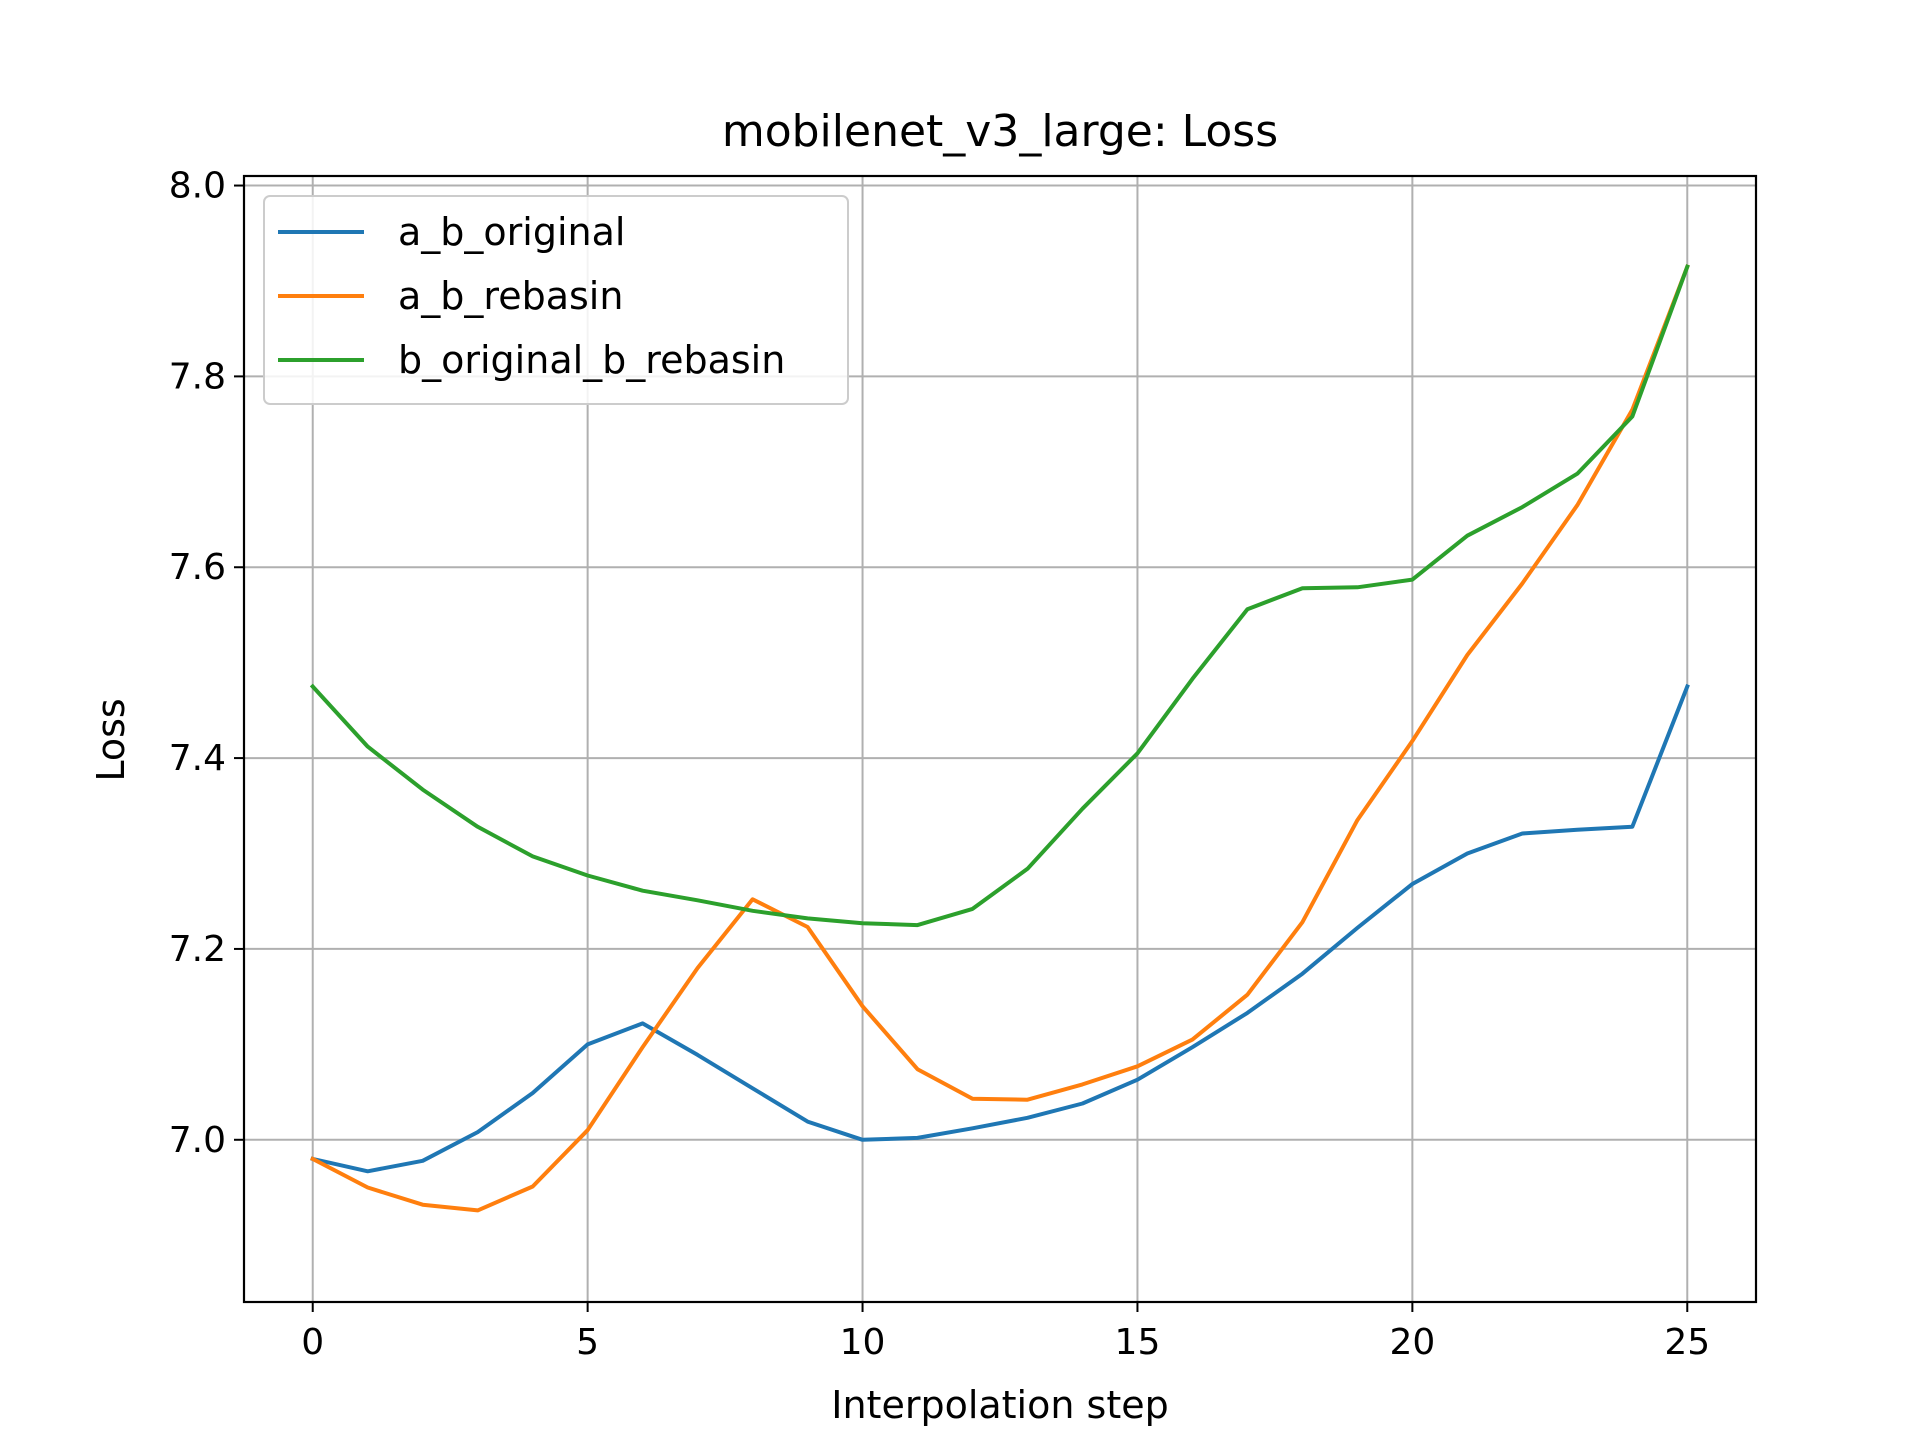 This screenshot has width=1920, height=1445. Describe the element at coordinates (587, 1342) in the screenshot. I see `x-tick-label: 5` at that location.